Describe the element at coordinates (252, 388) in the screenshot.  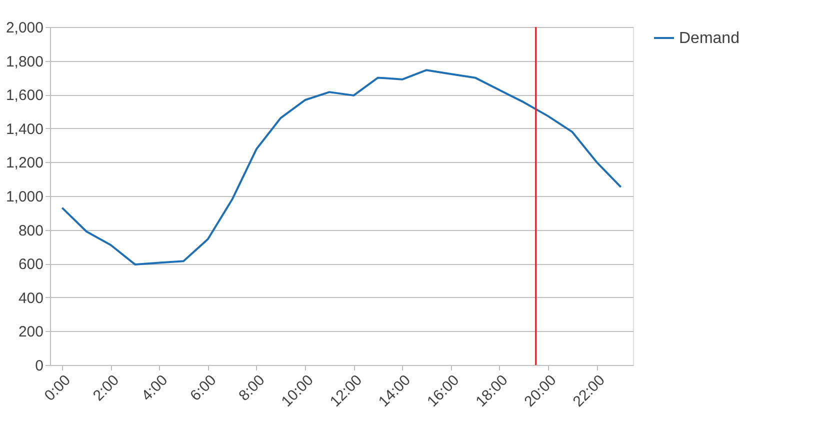
I see `x-tick-label: 8:00` at that location.